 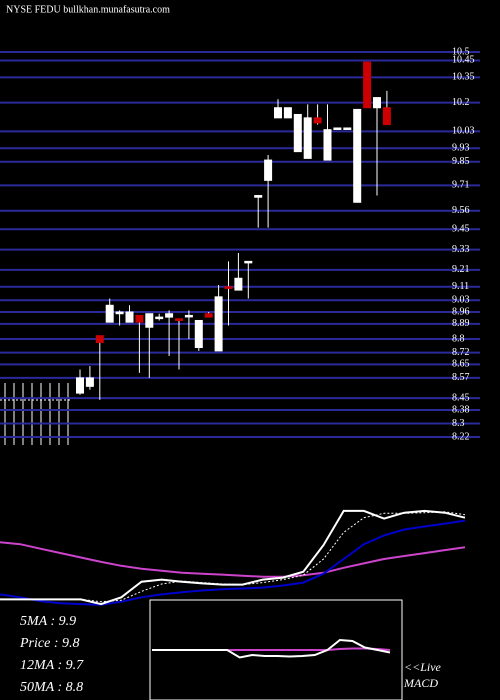 What do you see at coordinates (463, 60) in the screenshot?
I see `y-tick-label: 10.45` at bounding box center [463, 60].